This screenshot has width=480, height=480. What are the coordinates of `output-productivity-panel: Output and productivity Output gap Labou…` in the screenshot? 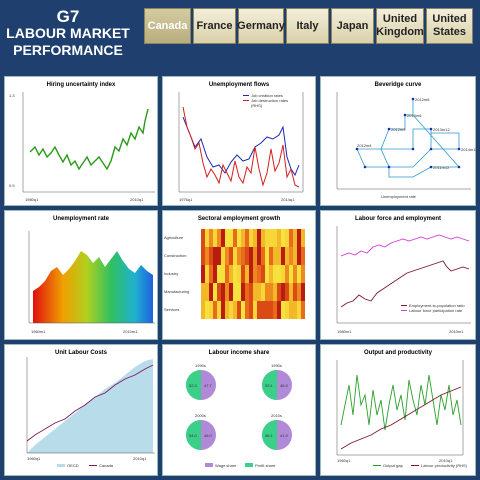 It's located at (398, 410).